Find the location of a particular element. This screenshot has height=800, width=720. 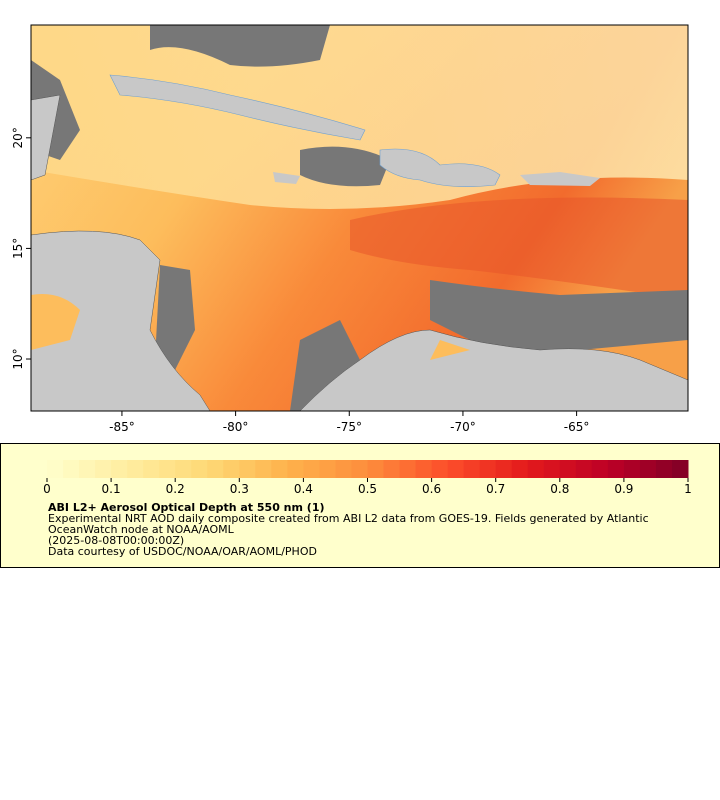

x-tick-label: -85° is located at coordinates (122, 427).